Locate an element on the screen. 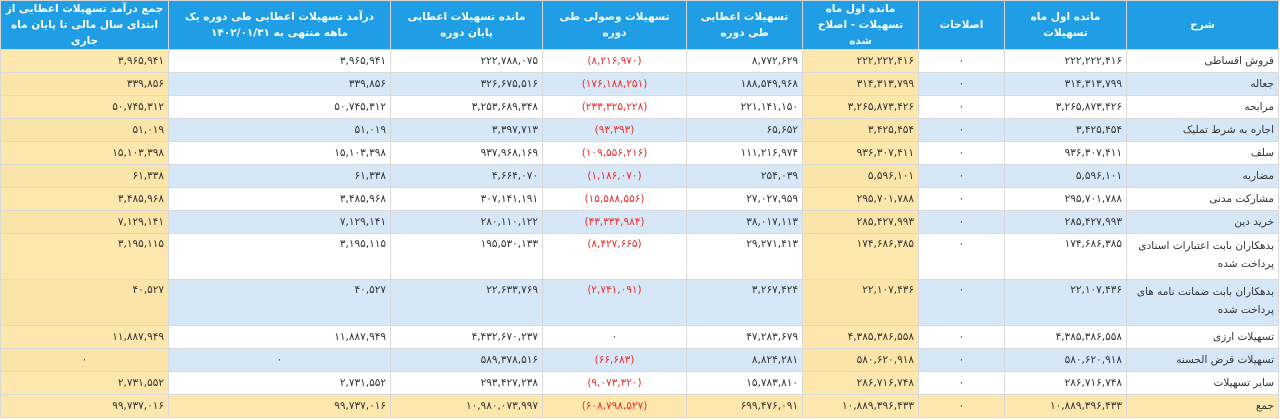 The height and width of the screenshot is (420, 1280). cell-collected: (۱۰۹,۵۵۶,۲۱۶) is located at coordinates (614, 153).